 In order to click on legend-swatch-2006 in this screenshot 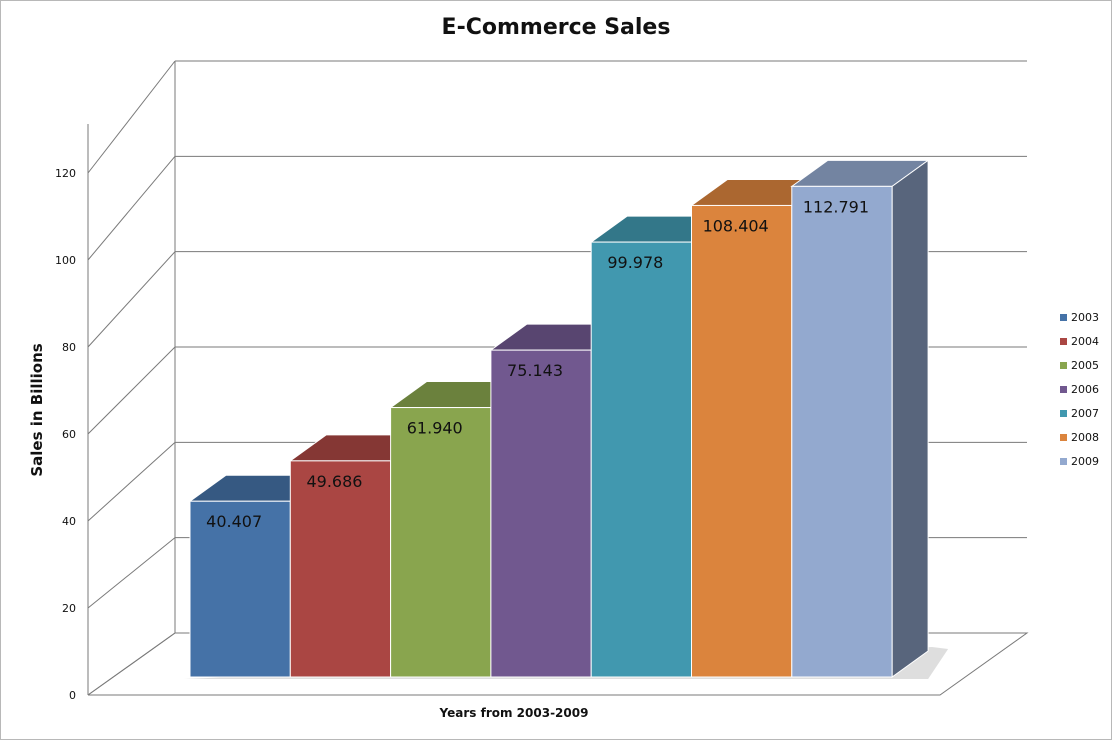, I will do `click(1063, 389)`.